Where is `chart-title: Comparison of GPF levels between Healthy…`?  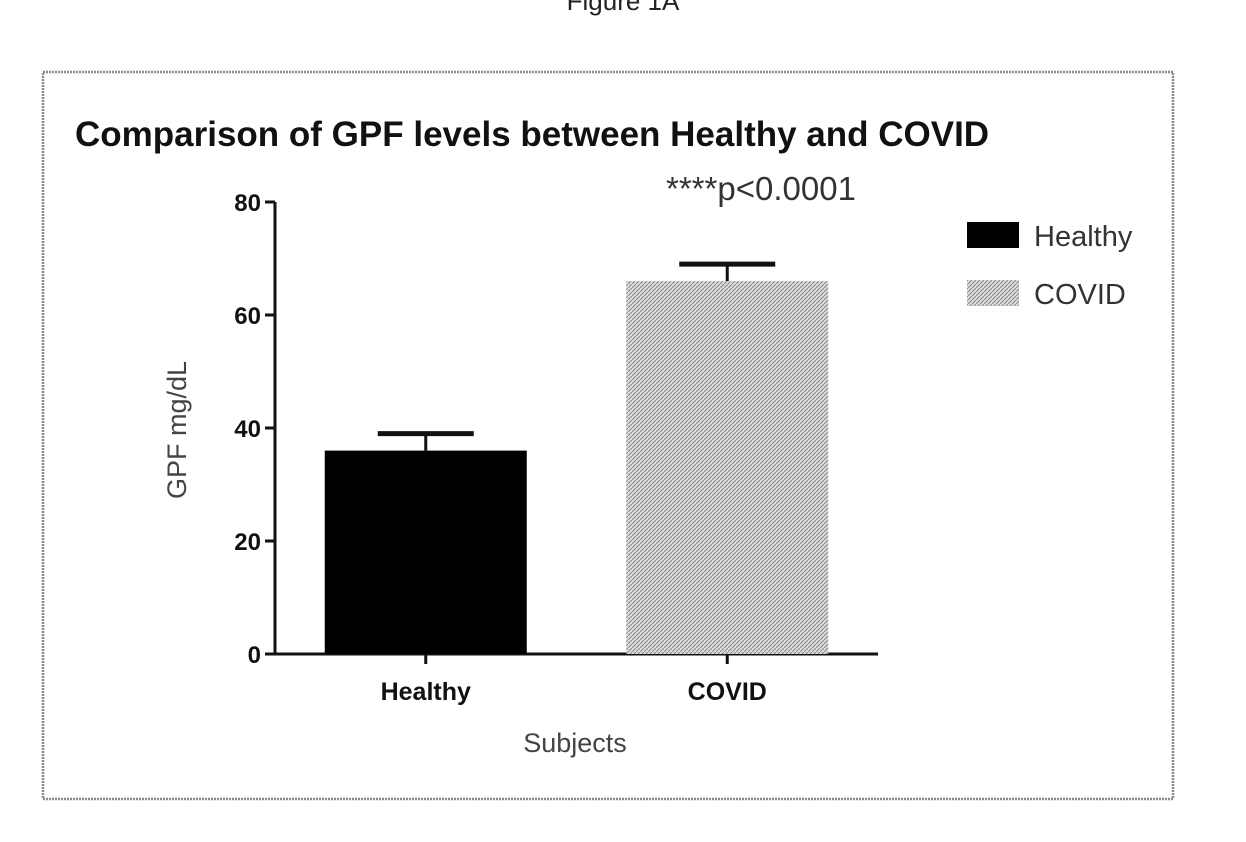
chart-title: Comparison of GPF levels between Healthy… is located at coordinates (532, 134).